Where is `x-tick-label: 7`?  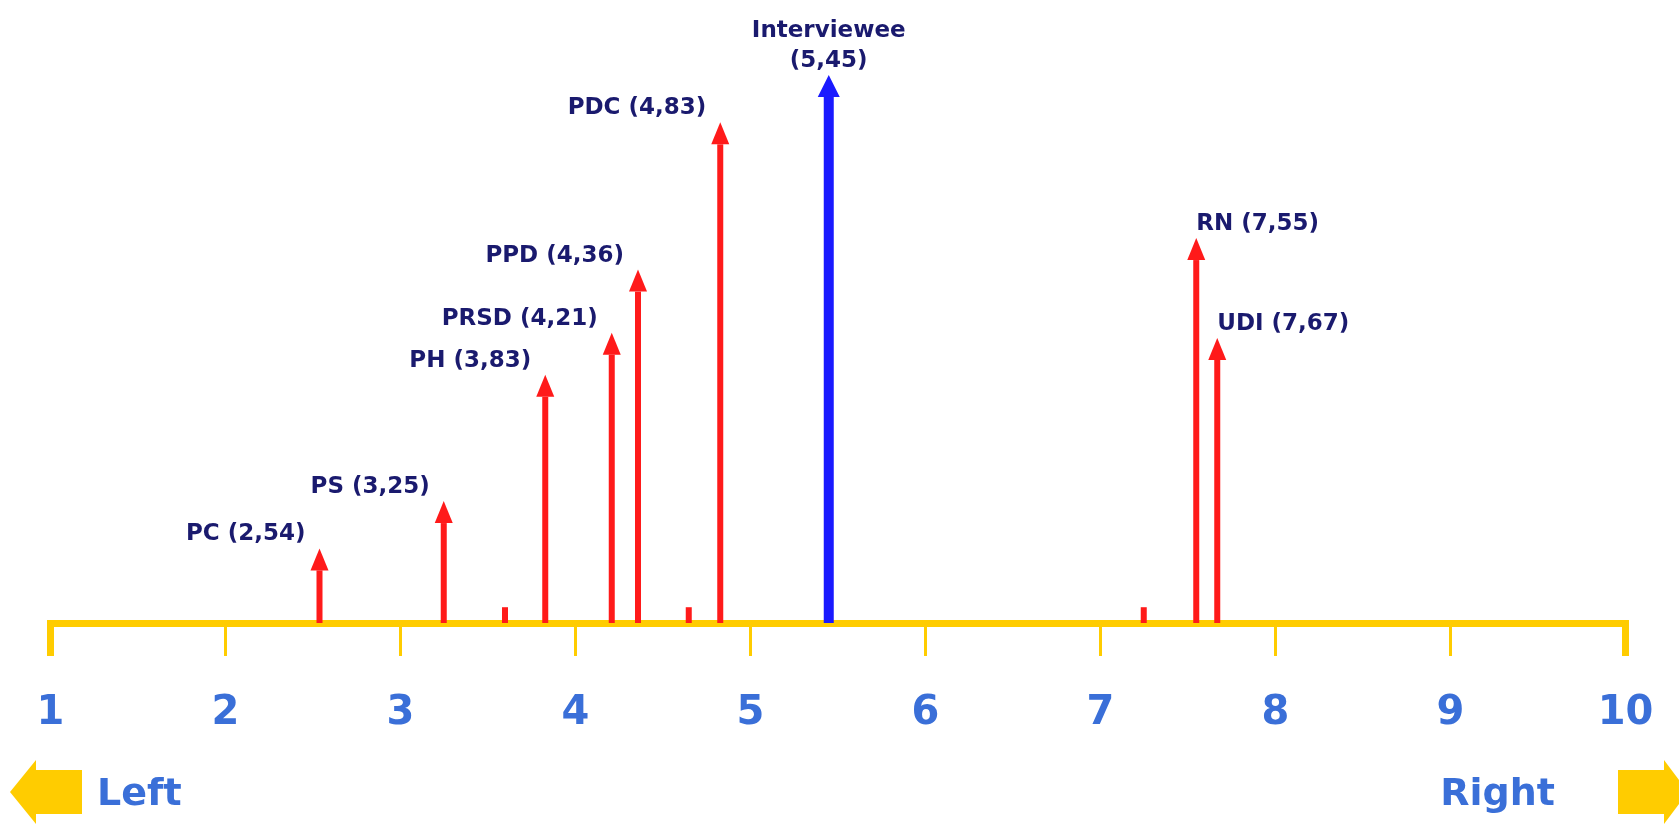
x-tick-label: 7 is located at coordinates (1100, 710).